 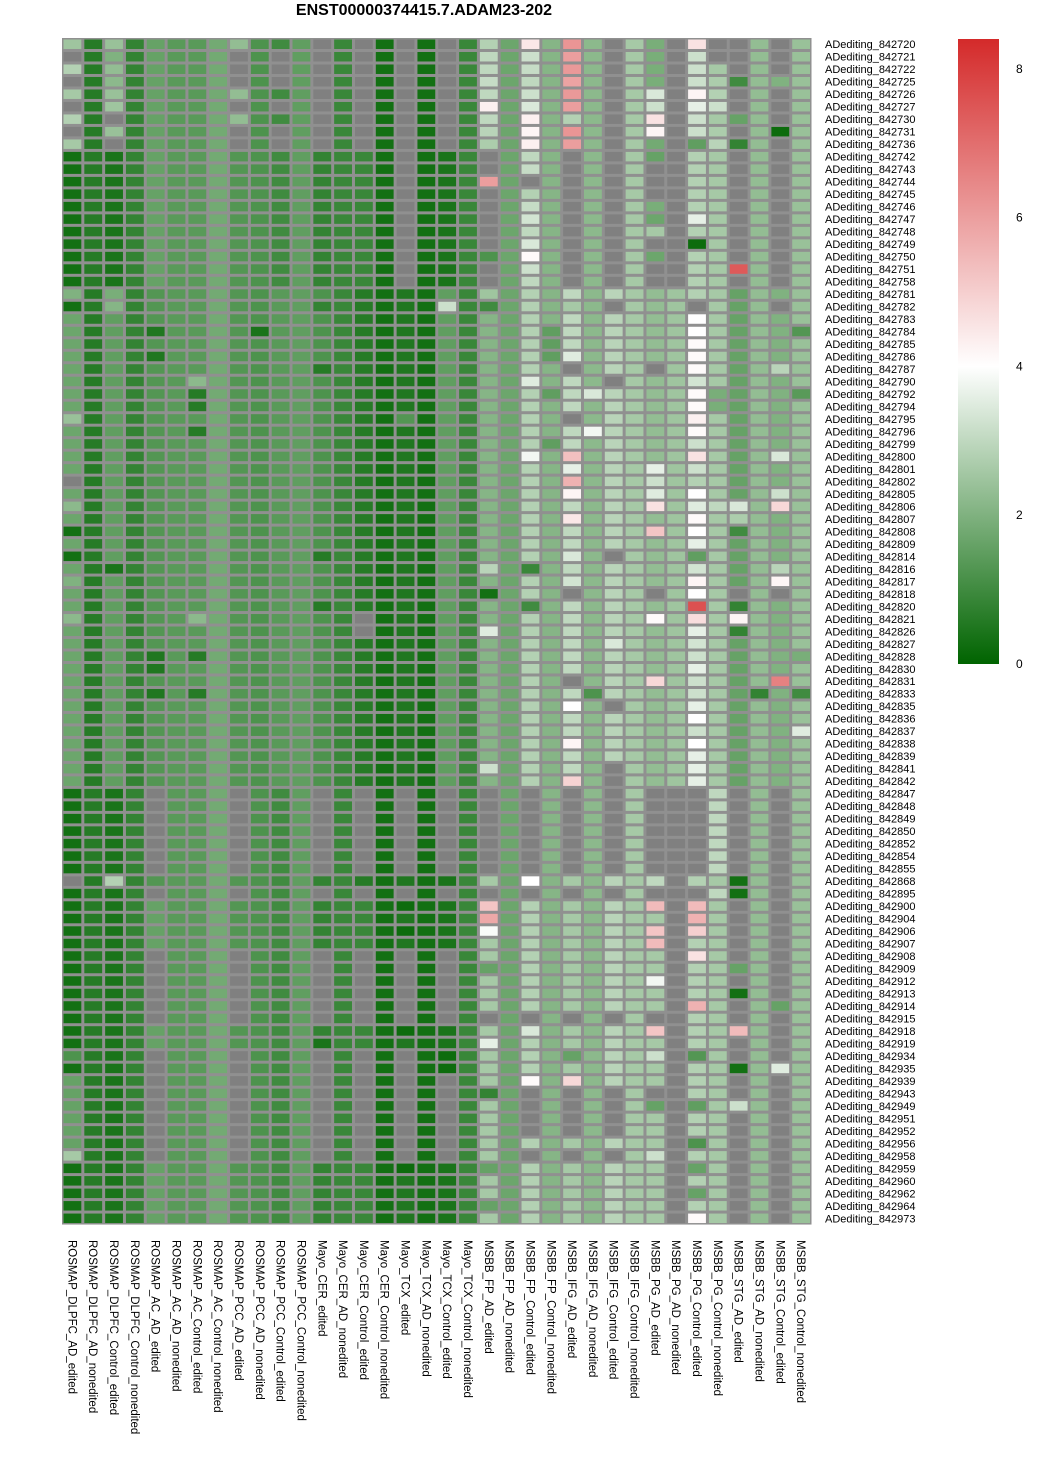 What do you see at coordinates (217, 1326) in the screenshot?
I see `column-label: ROSMAP_AC_Control_nonedited` at bounding box center [217, 1326].